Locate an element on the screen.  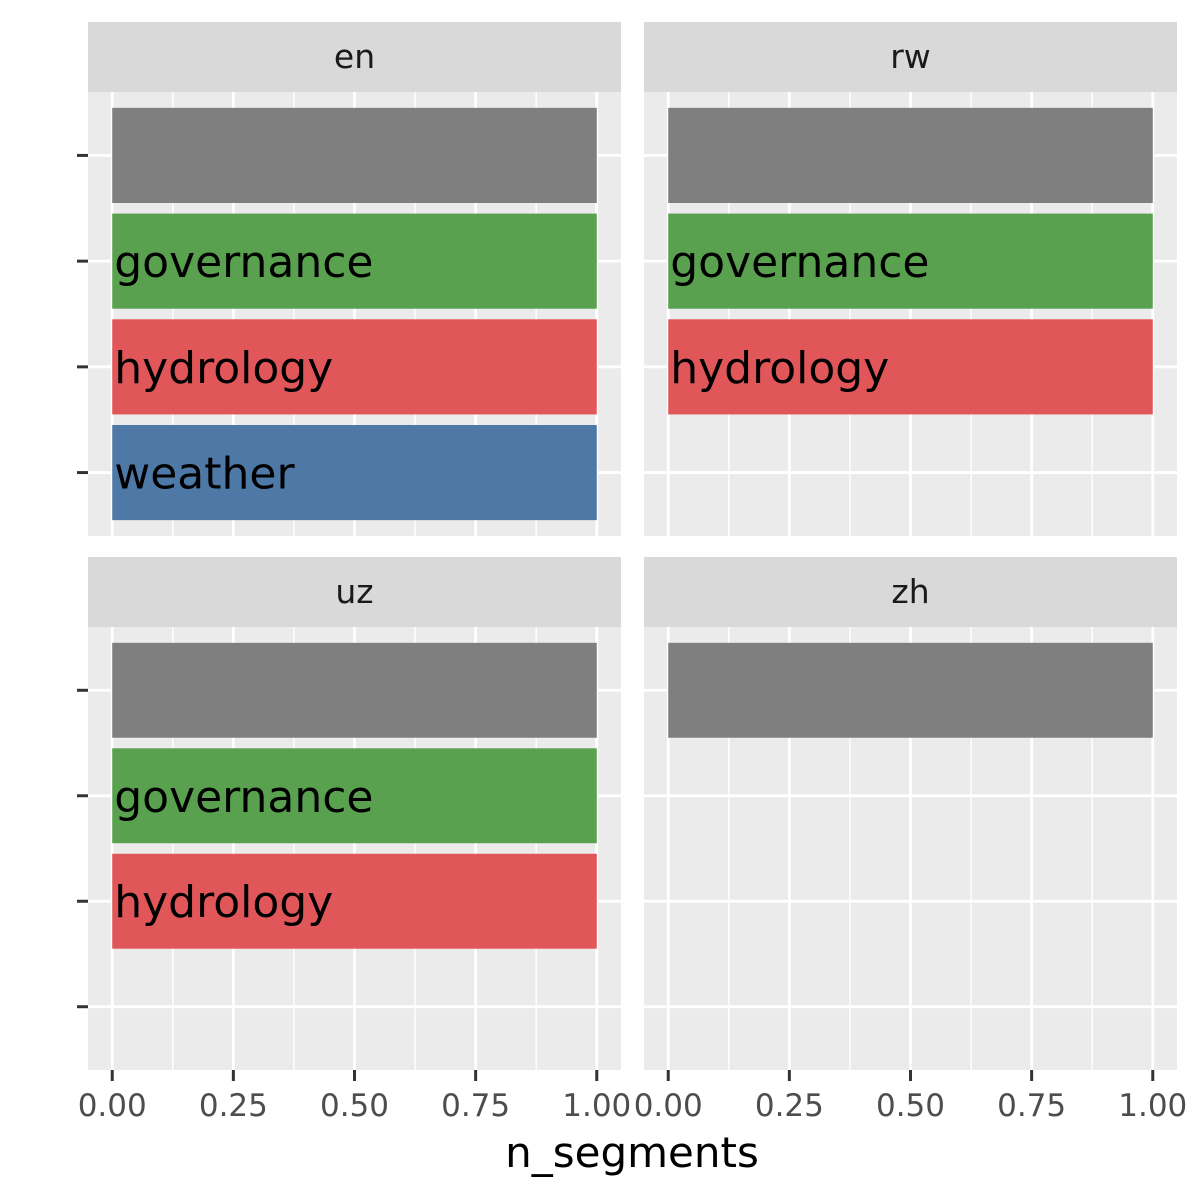
x-axis-title: n_segments is located at coordinates (632, 1152).